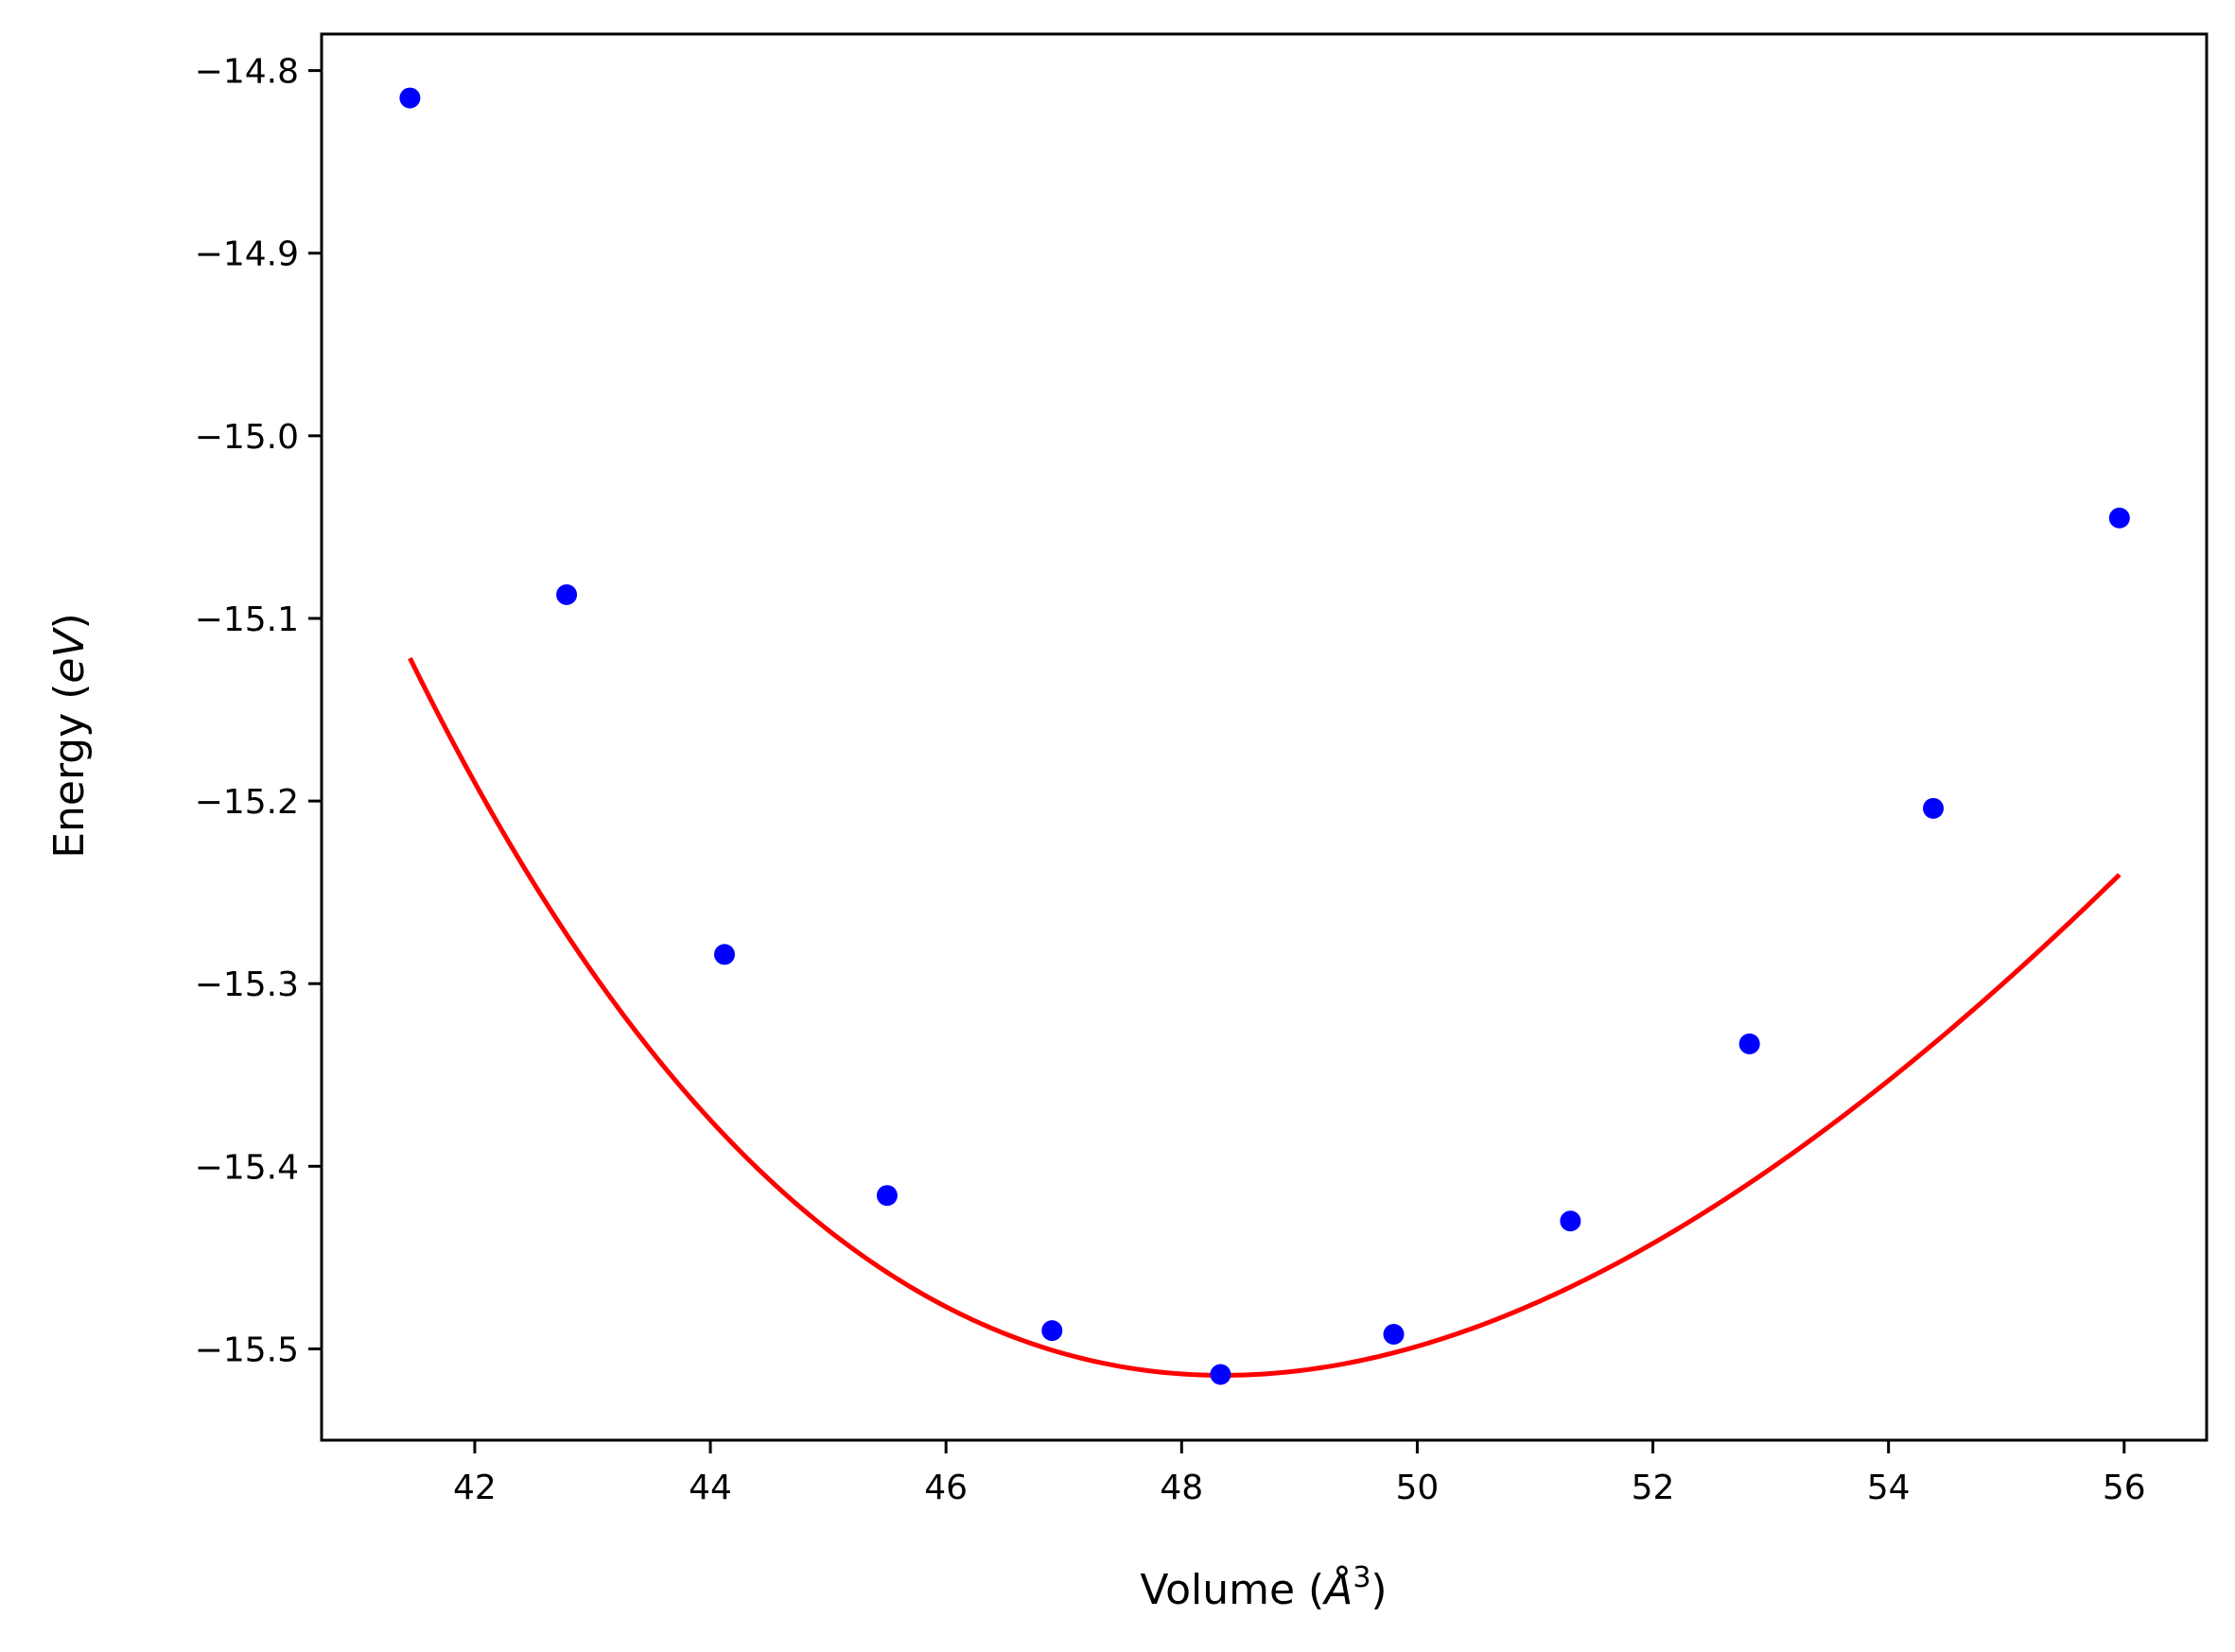 This screenshot has height=1652, width=2235. What do you see at coordinates (1889, 1488) in the screenshot?
I see `x-tick-label: 54` at bounding box center [1889, 1488].